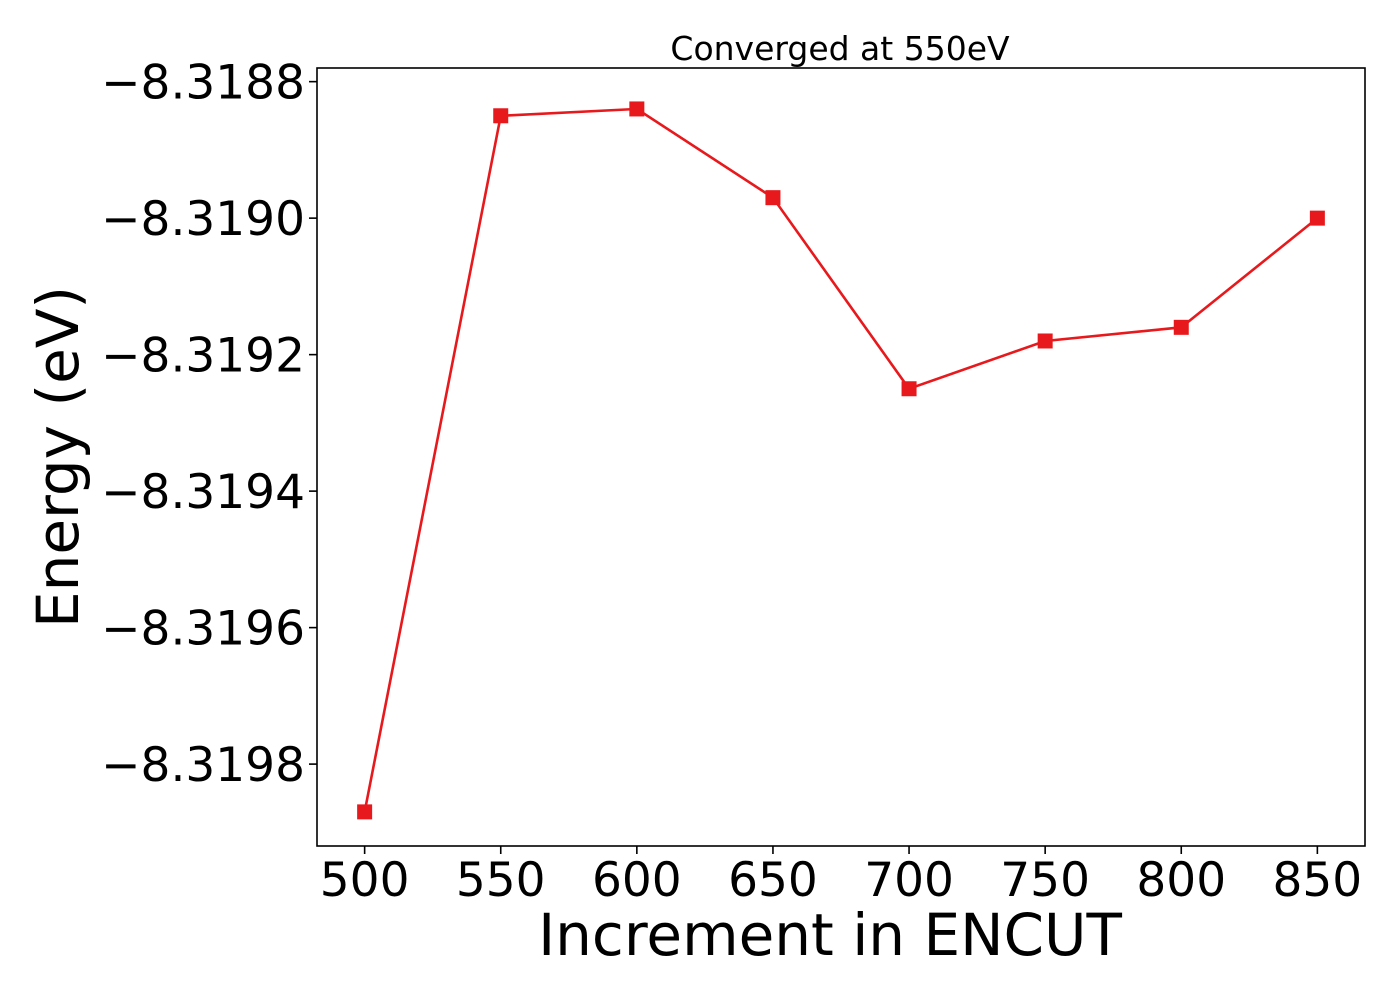 This screenshot has width=1400, height=1000. Describe the element at coordinates (1181, 880) in the screenshot. I see `x-tick-label: 800` at that location.